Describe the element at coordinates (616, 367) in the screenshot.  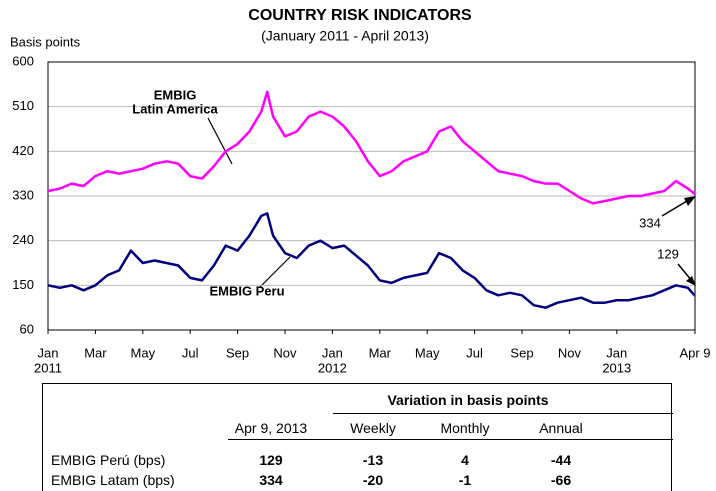
I see `x-year-label: 2013` at that location.